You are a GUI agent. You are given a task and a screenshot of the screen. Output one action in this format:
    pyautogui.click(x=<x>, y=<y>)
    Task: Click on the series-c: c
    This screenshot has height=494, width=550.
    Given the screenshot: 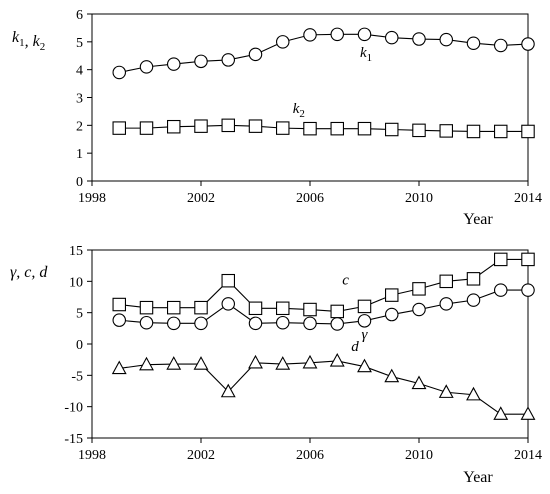 What is the action you would take?
    pyautogui.click(x=323, y=285)
    